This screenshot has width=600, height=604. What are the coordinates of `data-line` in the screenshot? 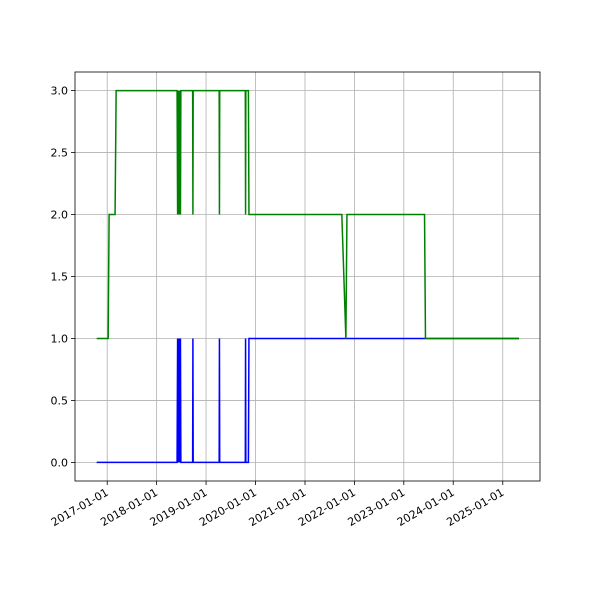 It's located at (308, 400).